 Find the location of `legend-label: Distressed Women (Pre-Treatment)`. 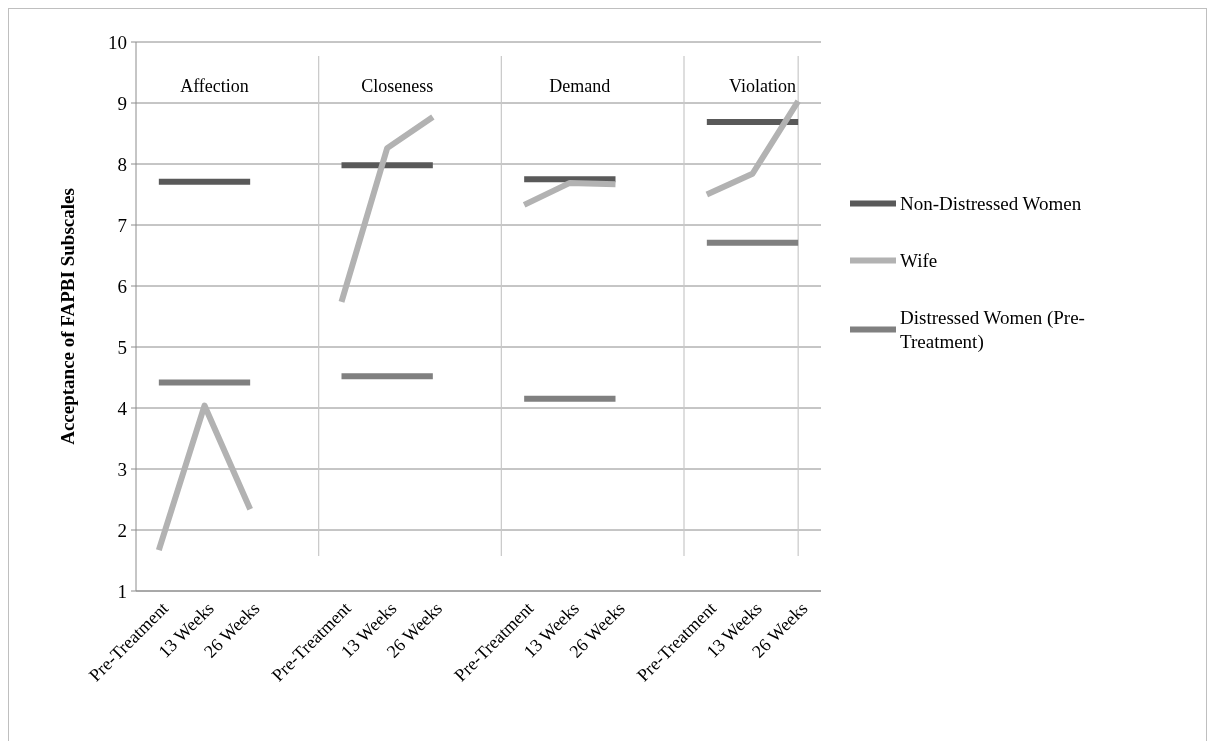

legend-label: Distressed Women (Pre-Treatment) is located at coordinates (992, 330).